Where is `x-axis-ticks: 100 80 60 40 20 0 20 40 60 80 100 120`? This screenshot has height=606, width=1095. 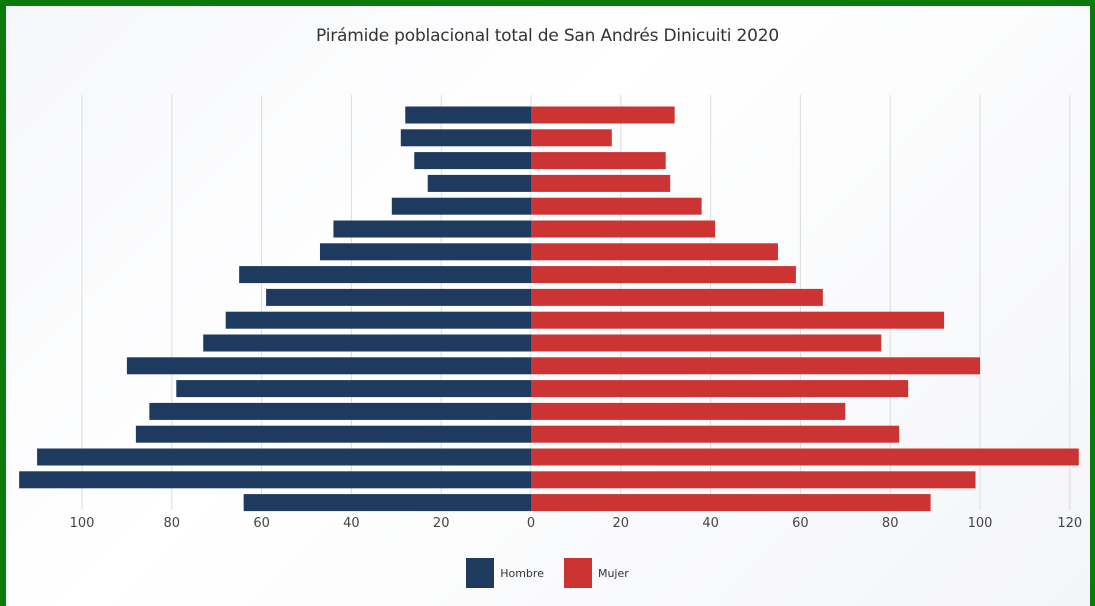 x-axis-ticks: 100 80 60 40 20 0 20 40 60 80 100 120 is located at coordinates (576, 523).